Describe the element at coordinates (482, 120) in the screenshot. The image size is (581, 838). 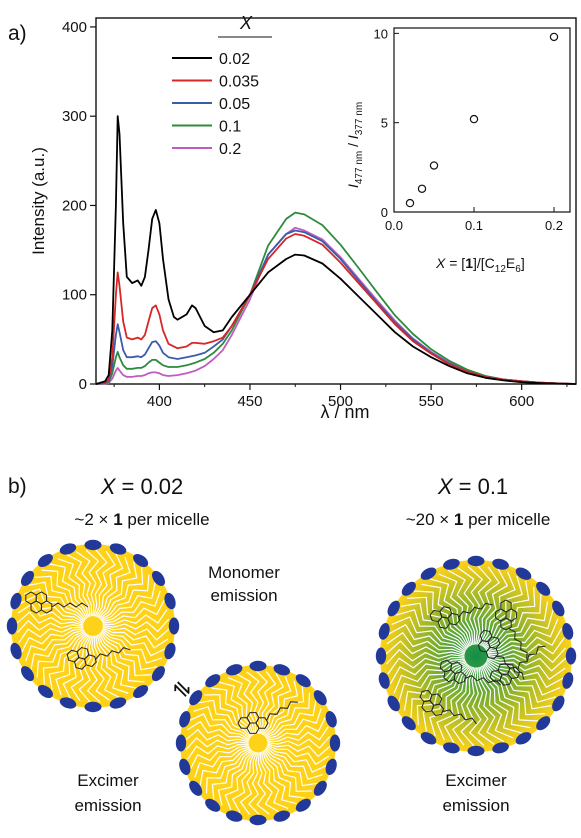
I see `inset-frame` at that location.